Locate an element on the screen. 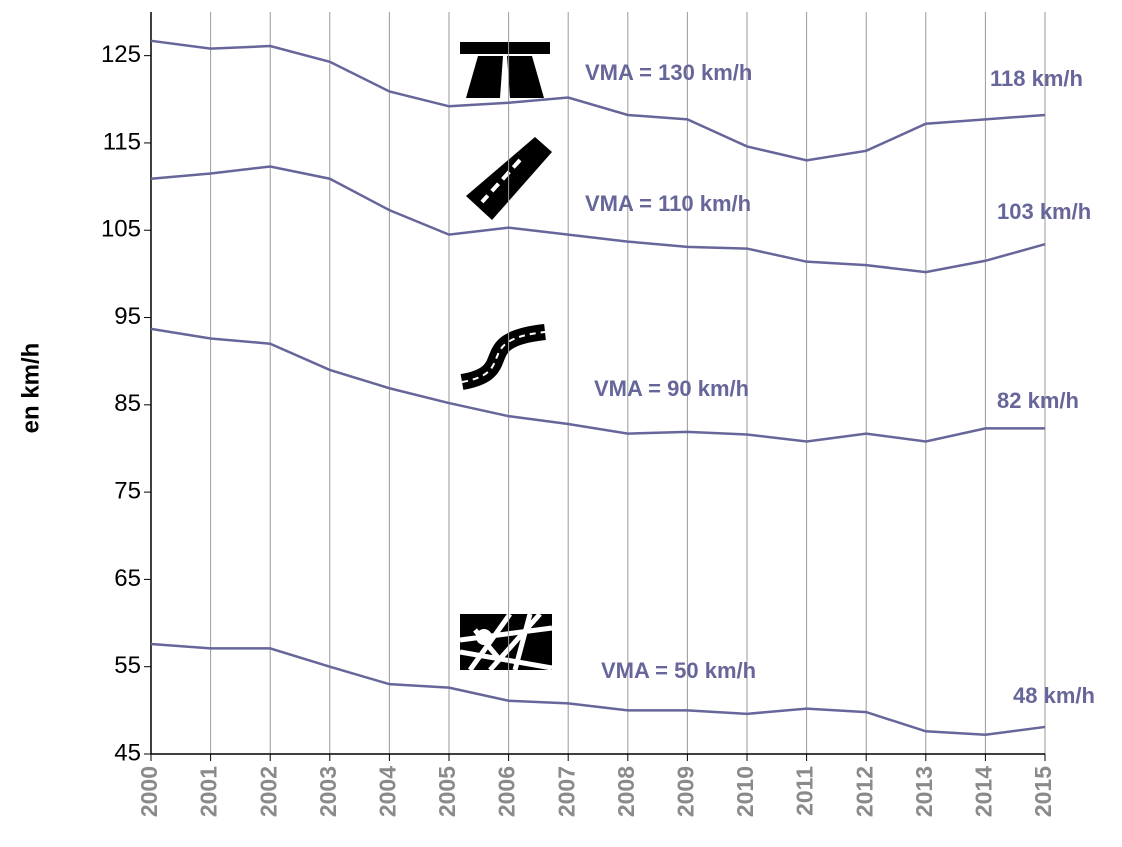 Image resolution: width=1122 pixels, height=847 pixels. x-tick-label: 2003 is located at coordinates (328, 791).